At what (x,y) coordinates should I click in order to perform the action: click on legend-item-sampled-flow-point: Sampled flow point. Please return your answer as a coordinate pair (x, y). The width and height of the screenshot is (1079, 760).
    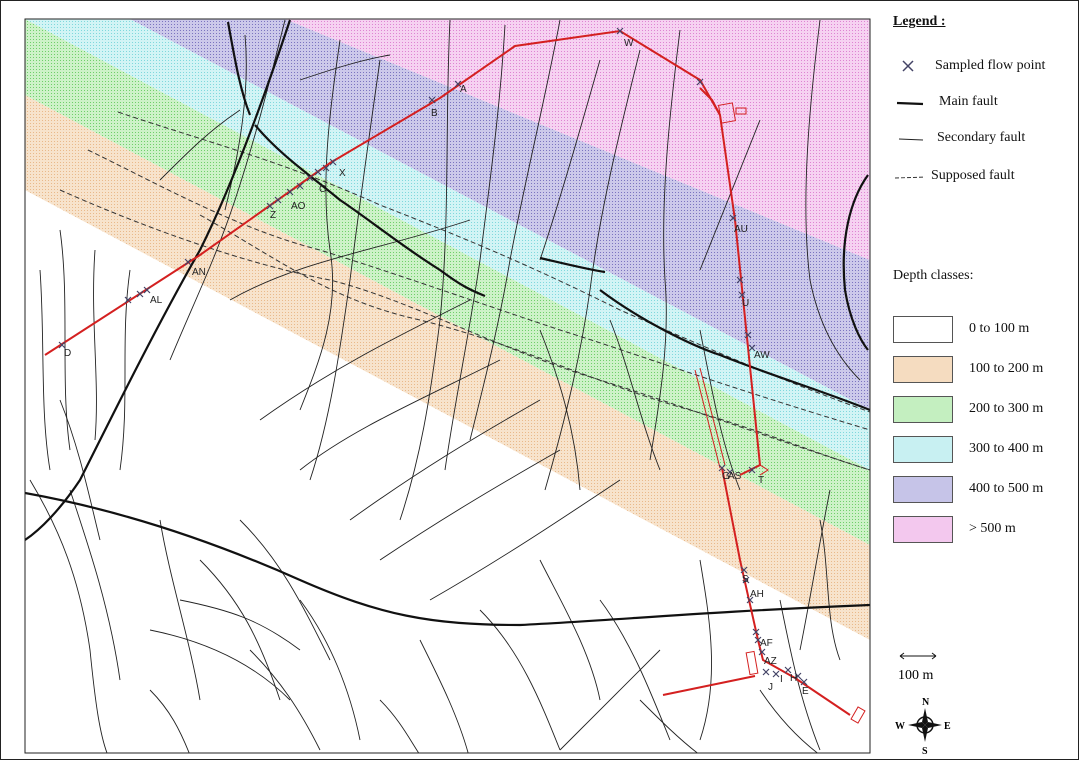
    Looking at the image, I should click on (985, 68).